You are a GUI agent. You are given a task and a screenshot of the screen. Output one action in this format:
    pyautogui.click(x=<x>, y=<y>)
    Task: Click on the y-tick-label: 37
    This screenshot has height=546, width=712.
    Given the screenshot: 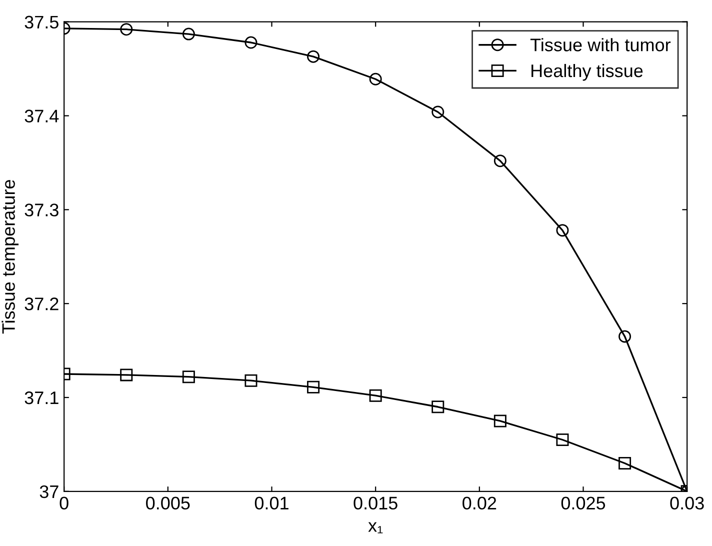 What is the action you would take?
    pyautogui.click(x=49, y=491)
    